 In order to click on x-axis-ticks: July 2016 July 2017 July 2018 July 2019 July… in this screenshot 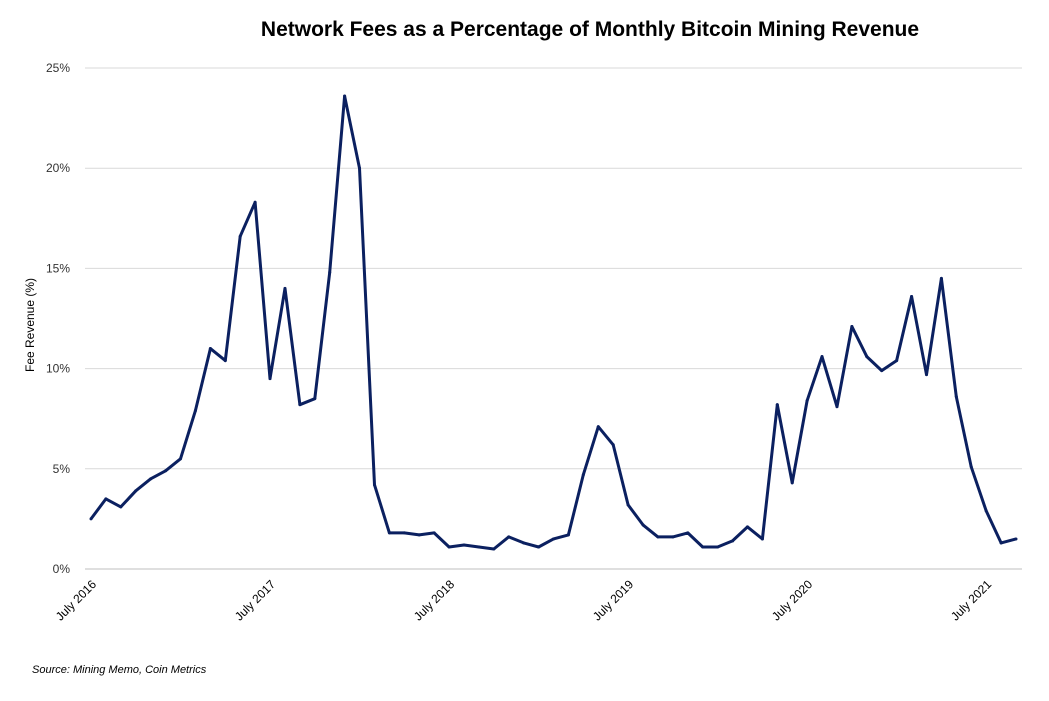, I will do `click(524, 600)`.